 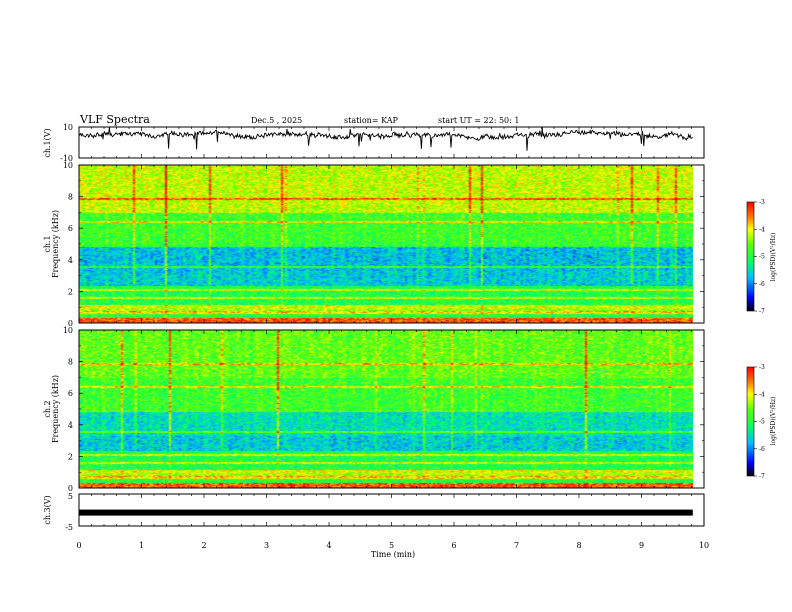 What do you see at coordinates (393, 554) in the screenshot?
I see `x-axis-label: Time (min)` at bounding box center [393, 554].